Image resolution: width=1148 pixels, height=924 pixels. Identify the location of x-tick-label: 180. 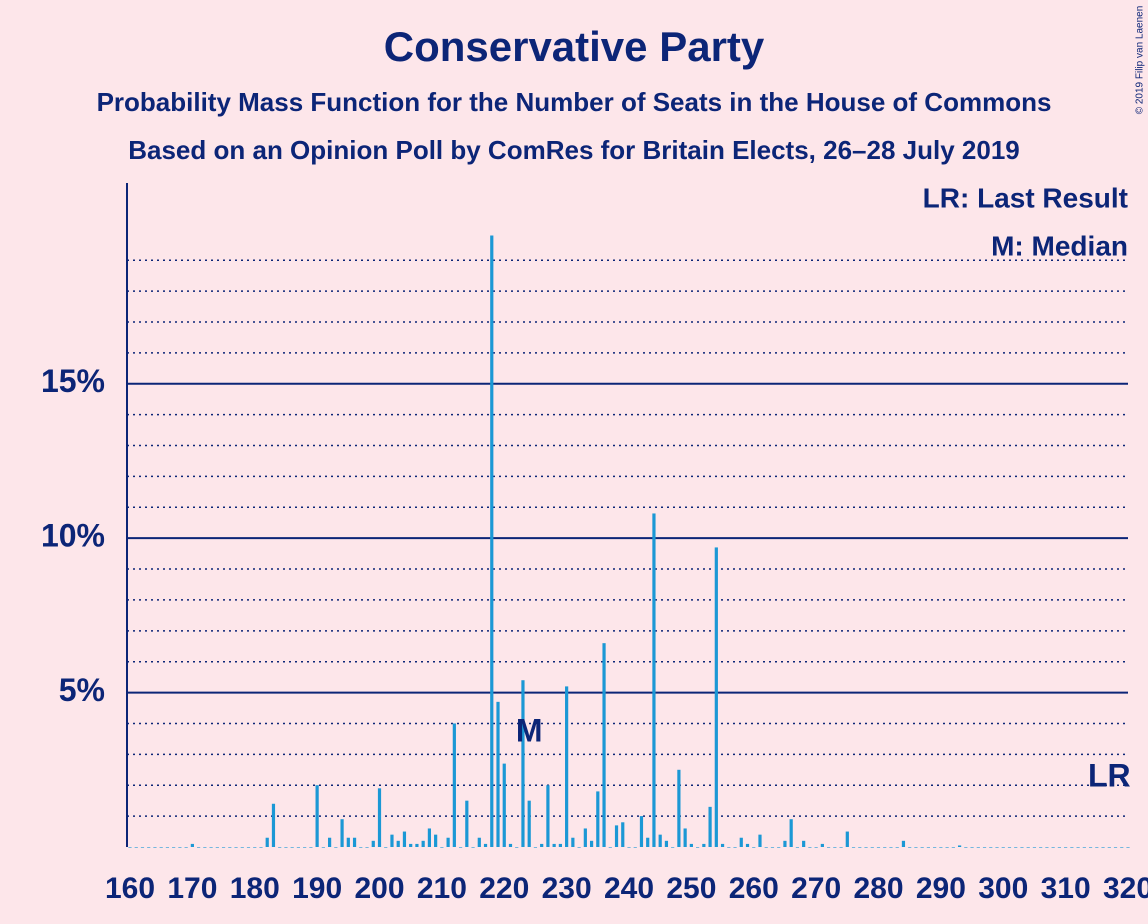
(255, 888).